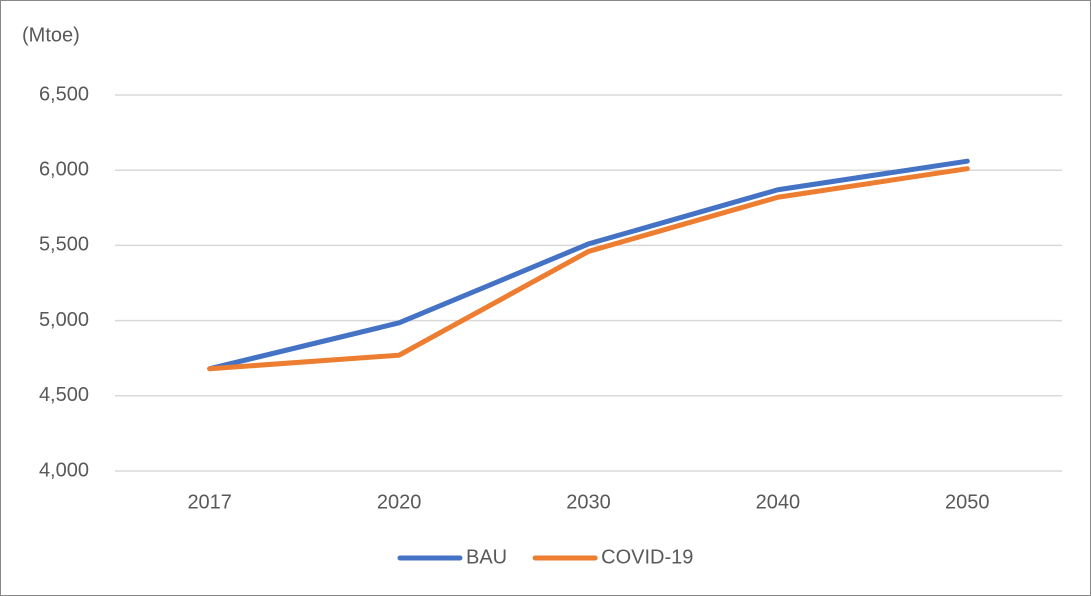  What do you see at coordinates (64, 94) in the screenshot?
I see `y-tick-label: 6,500` at bounding box center [64, 94].